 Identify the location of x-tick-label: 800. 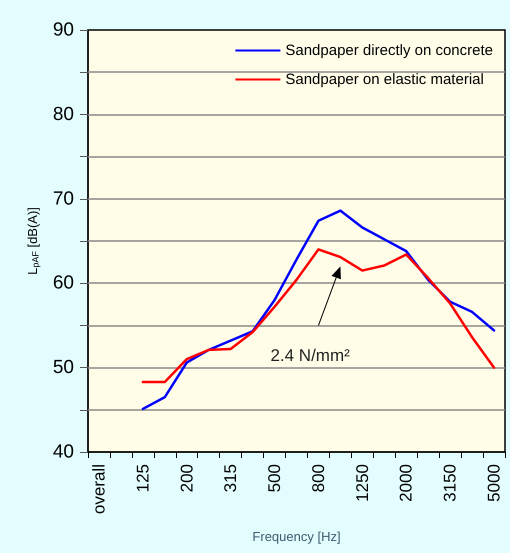
(318, 478).